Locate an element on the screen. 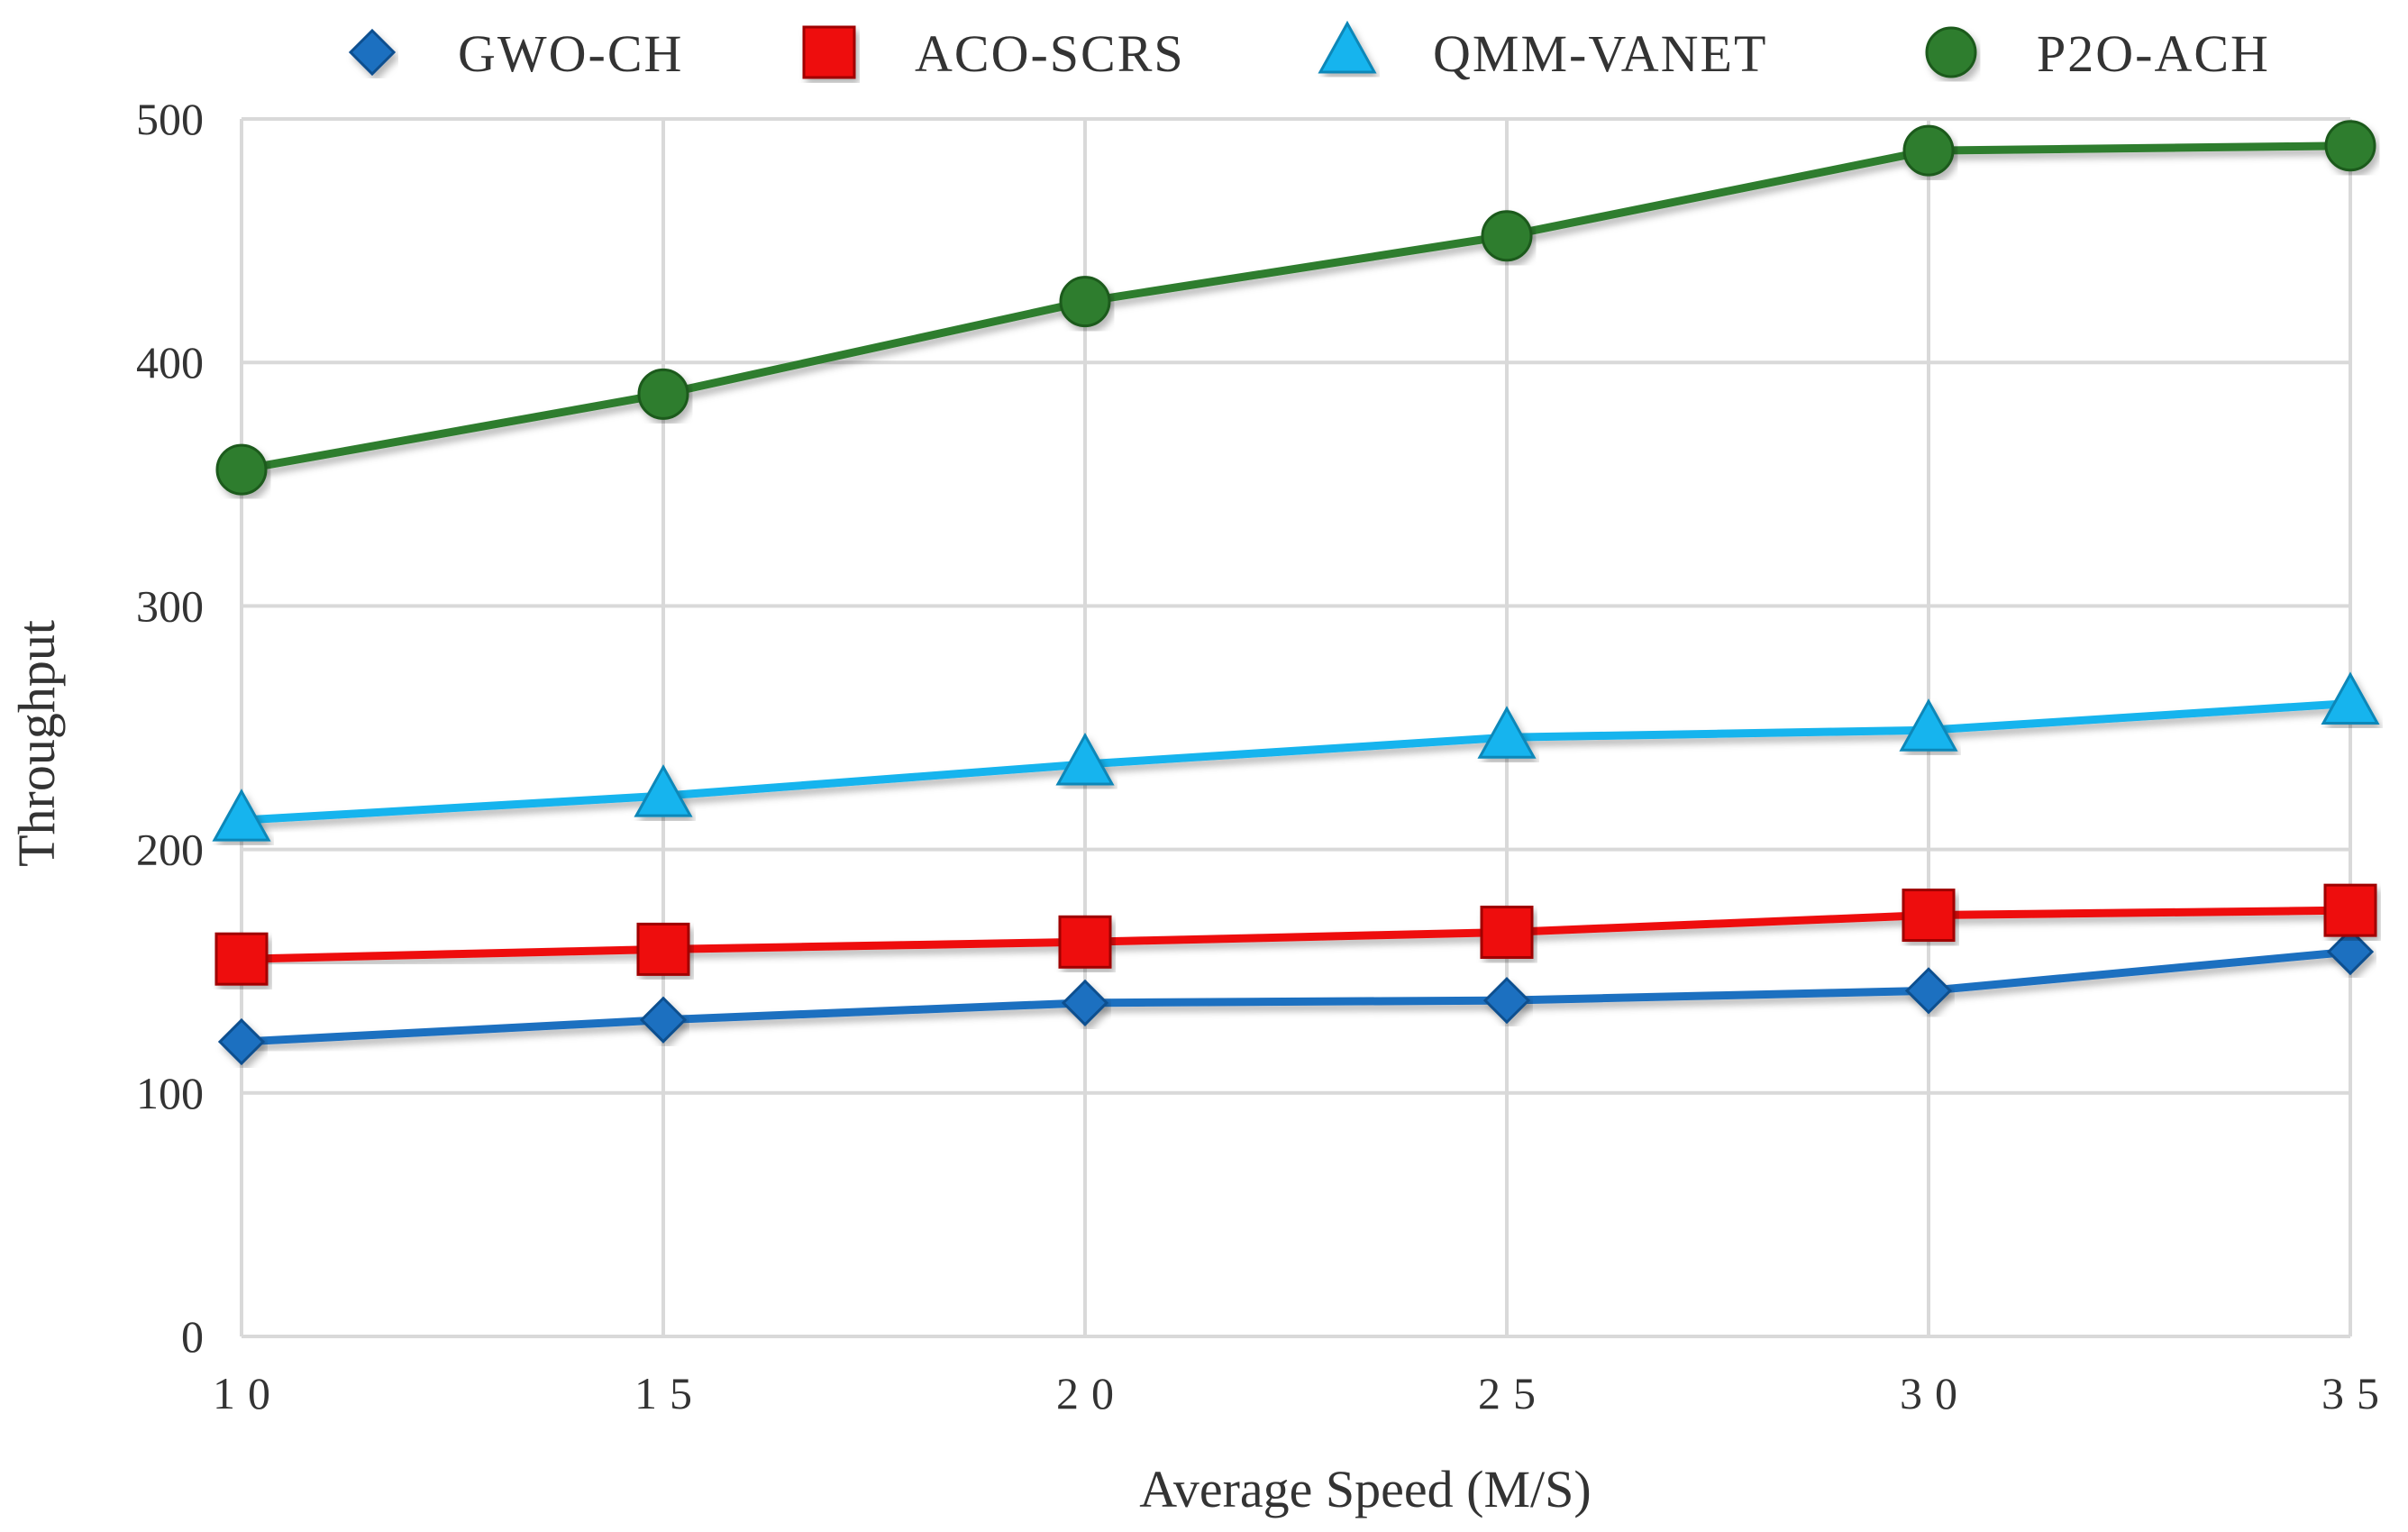 The height and width of the screenshot is (1532, 2408). legend-item-p2o-ach: P2O-ACH is located at coordinates (2074, 54).